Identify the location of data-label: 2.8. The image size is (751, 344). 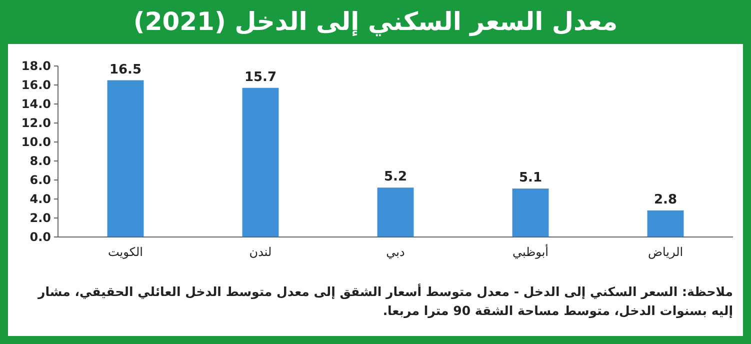
(666, 200).